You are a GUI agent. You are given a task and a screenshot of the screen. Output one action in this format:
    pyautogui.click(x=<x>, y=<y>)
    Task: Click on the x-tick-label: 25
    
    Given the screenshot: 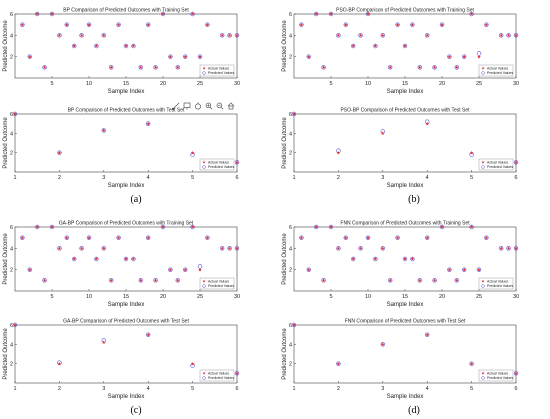 What is the action you would take?
    pyautogui.click(x=200, y=297)
    